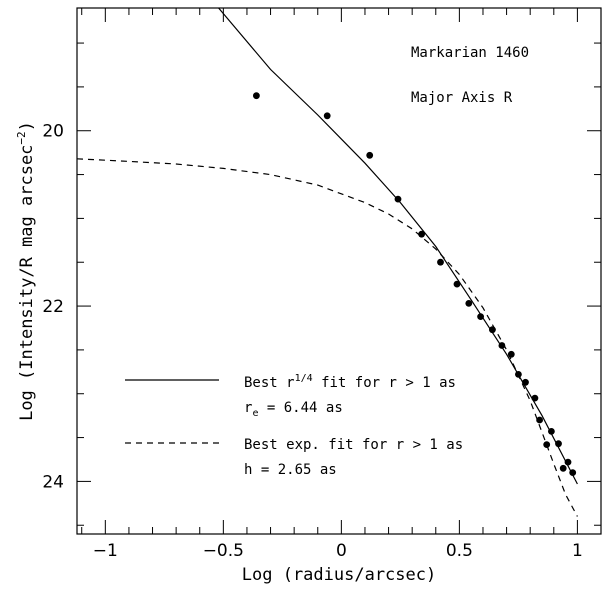 Image resolution: width=616 pixels, height=592 pixels. I want to click on legend-1-value: = 6.44 as, so click(300, 408).